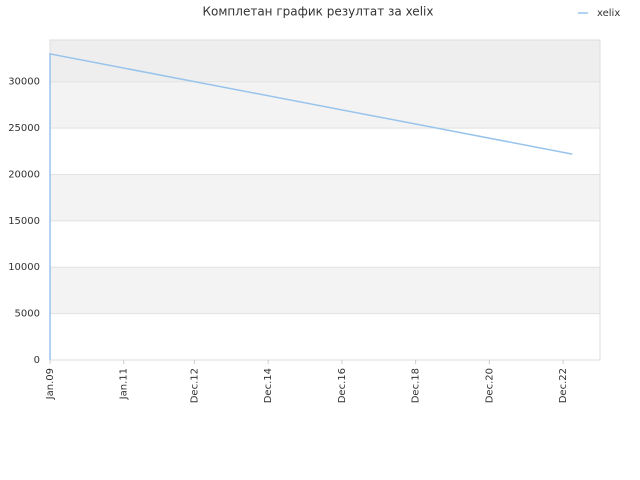 The image size is (640, 480). I want to click on y-tick-label: 5000, so click(27, 314).